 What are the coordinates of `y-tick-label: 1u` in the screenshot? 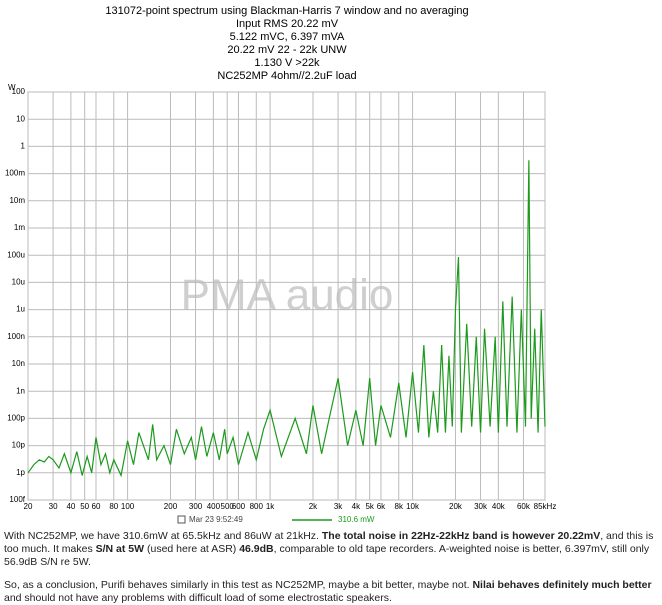 It's located at (20, 309).